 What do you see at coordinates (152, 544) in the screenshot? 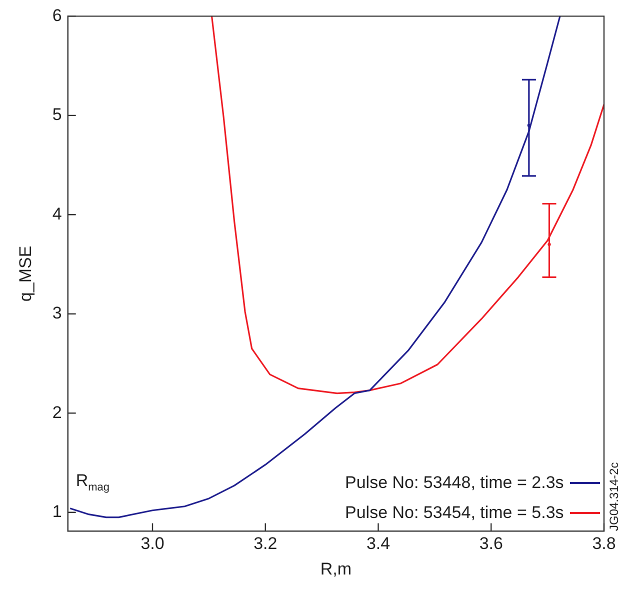
I see `x-tick-label: 3.0` at bounding box center [152, 544].